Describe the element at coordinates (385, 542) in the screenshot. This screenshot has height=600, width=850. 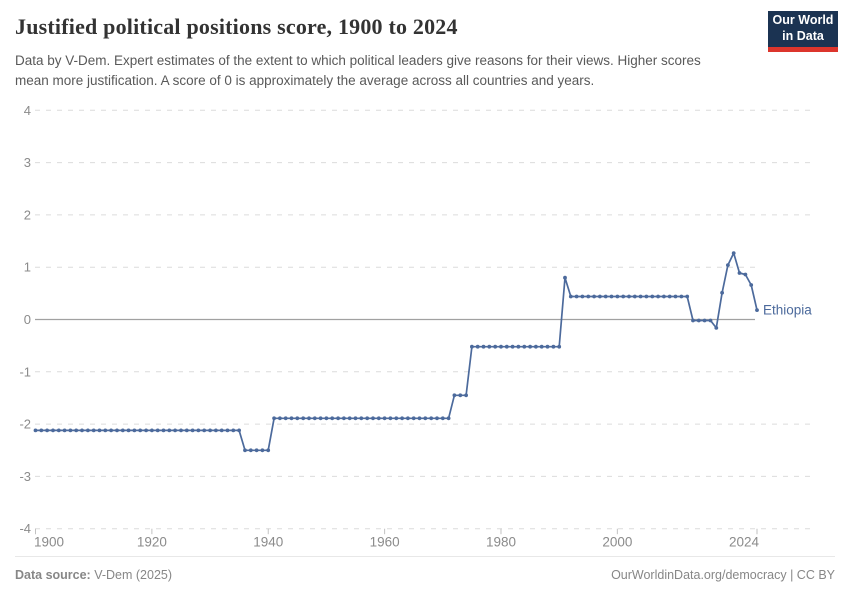
I see `x-tick-label-1960: 1960` at that location.